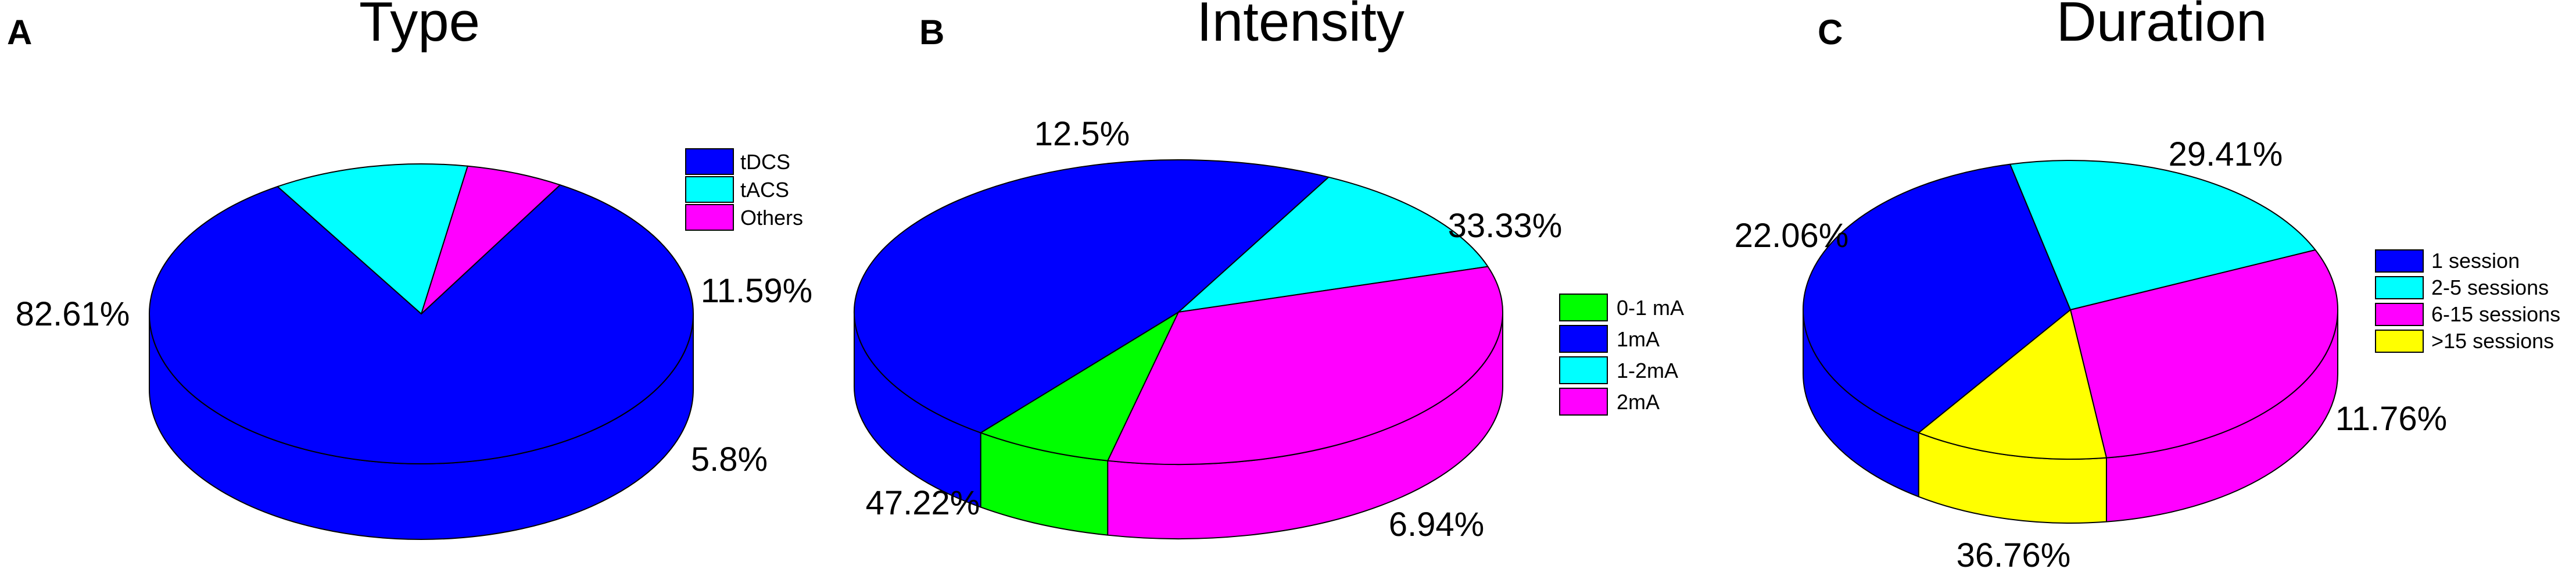  What do you see at coordinates (1621, 355) in the screenshot?
I see `panel-b-legend: 0-1 mA 1mA 1-2mA 2mA` at bounding box center [1621, 355].